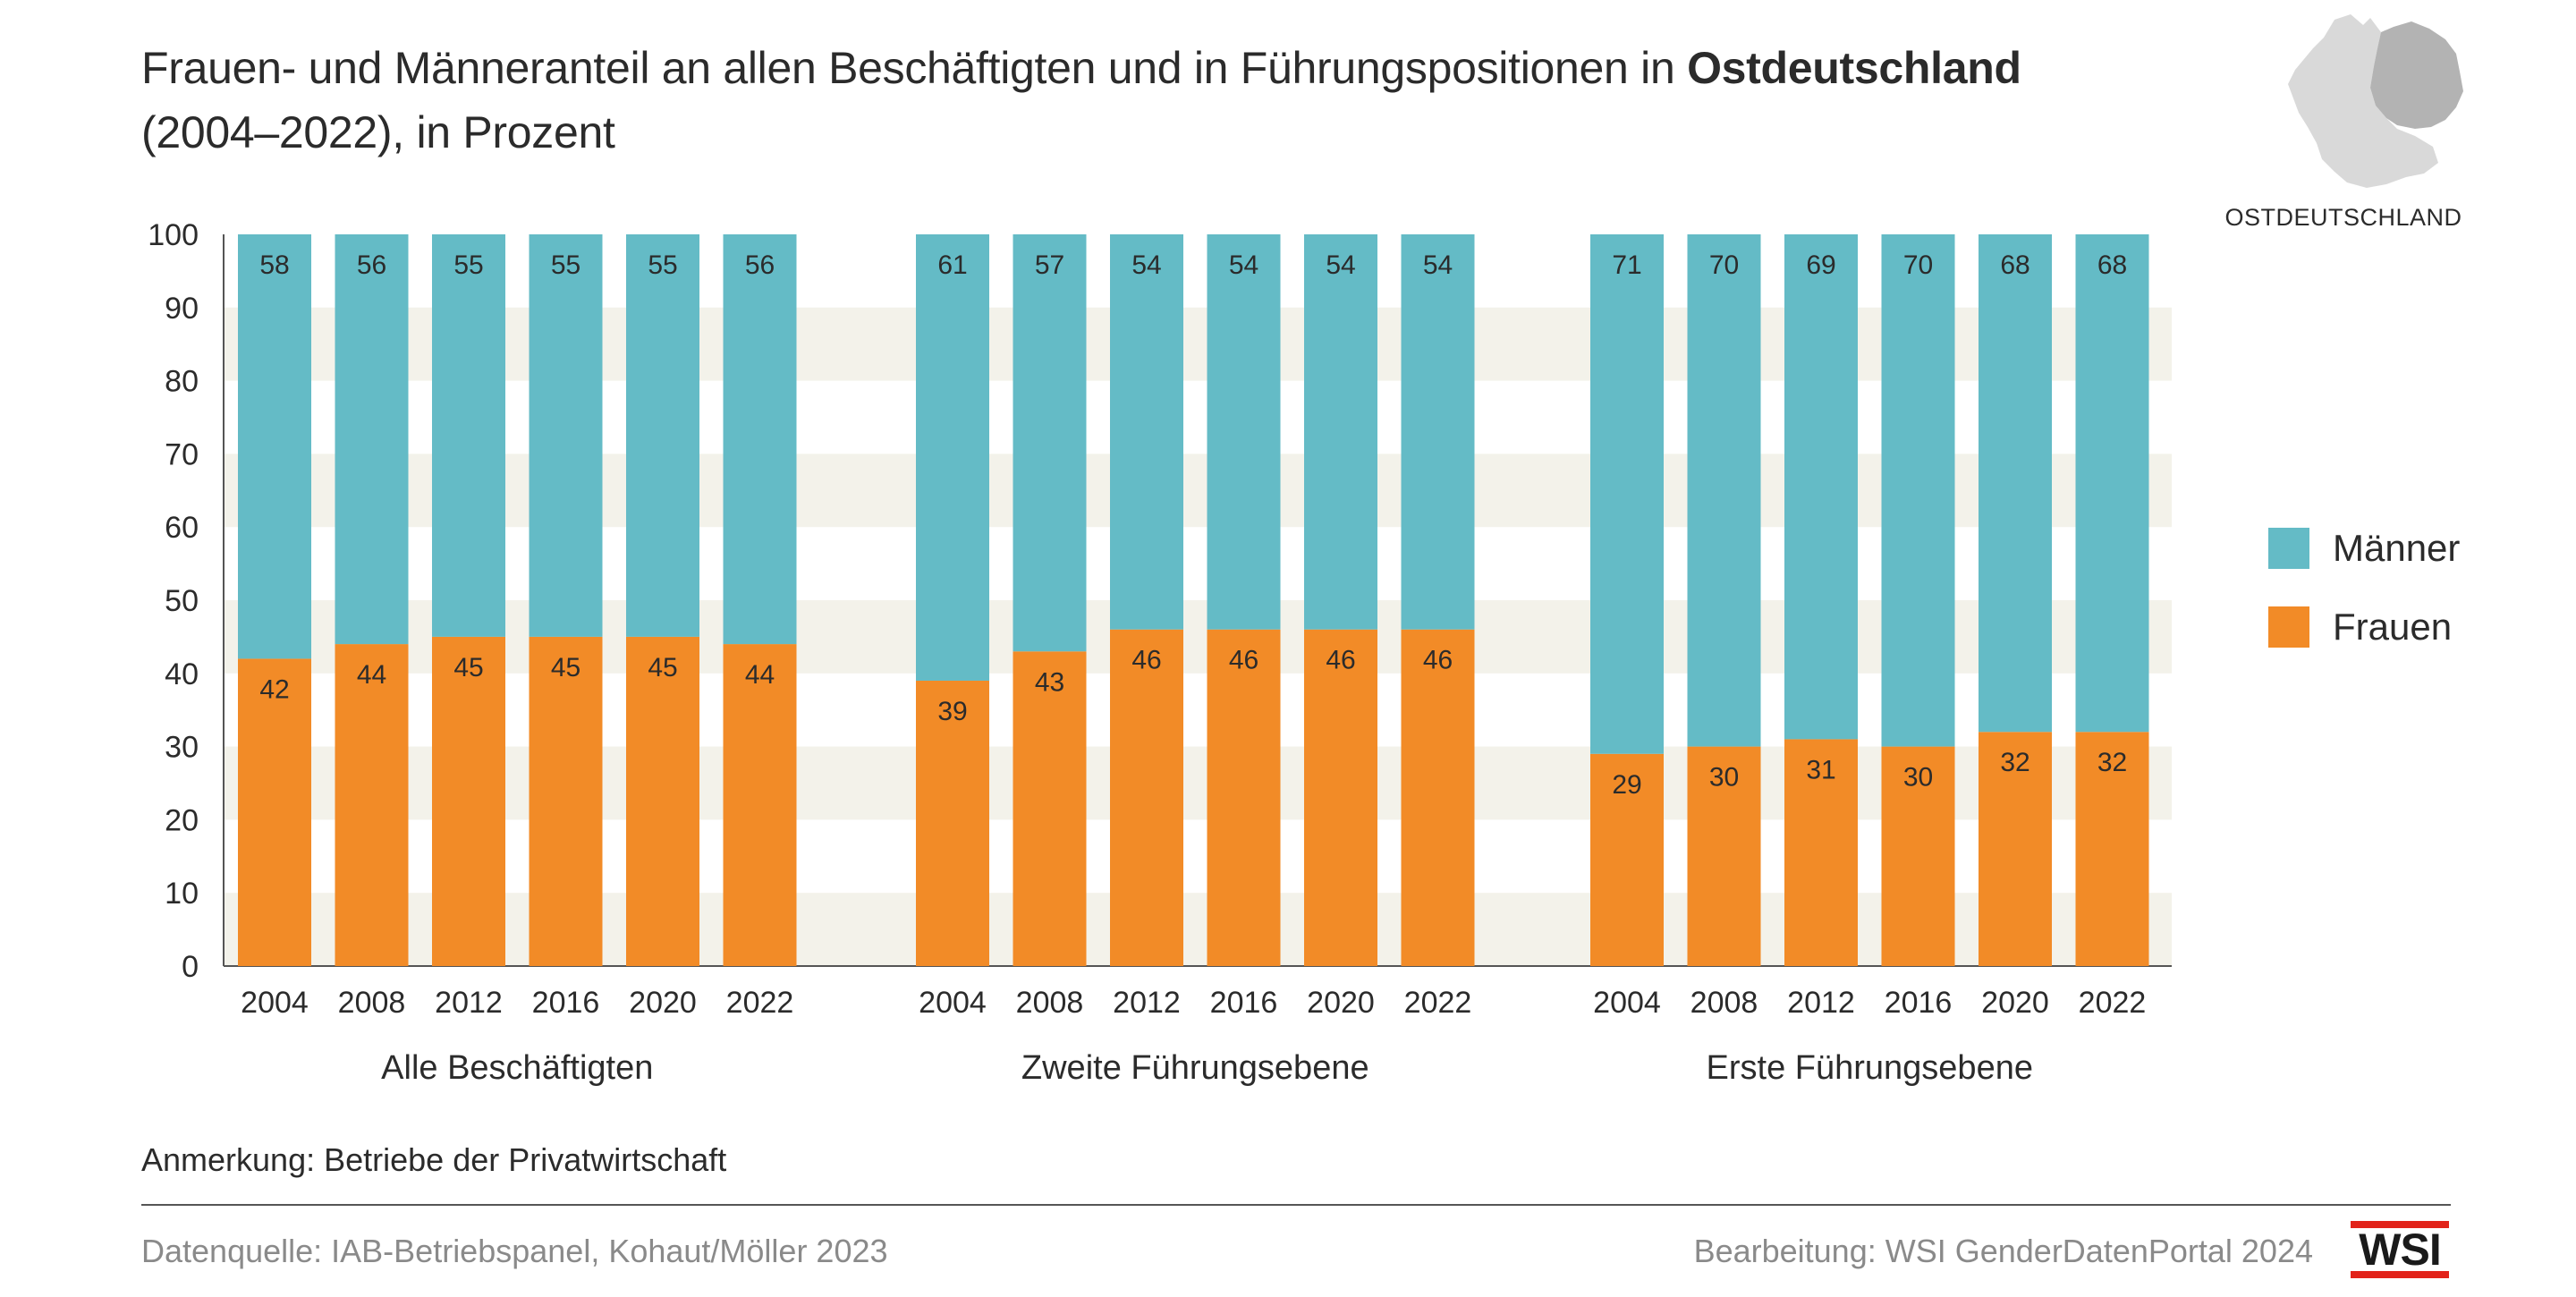 The height and width of the screenshot is (1297, 2576). What do you see at coordinates (1626, 265) in the screenshot?
I see `data-label-maenner: 71` at bounding box center [1626, 265].